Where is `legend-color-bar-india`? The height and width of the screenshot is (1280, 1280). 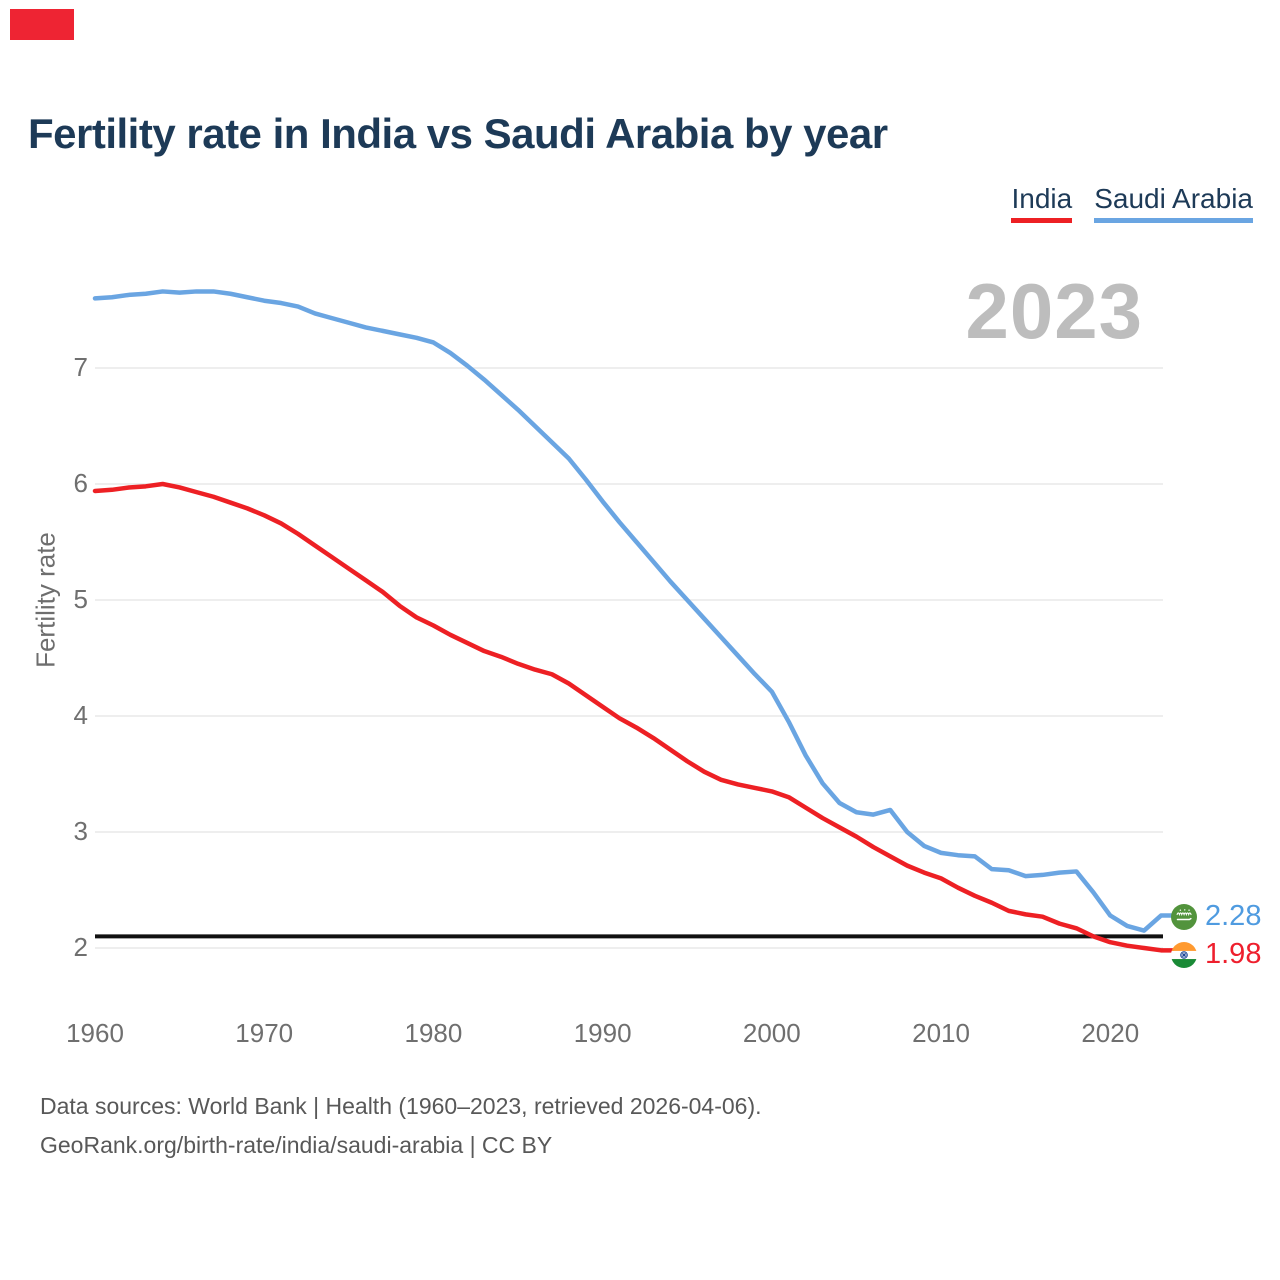 legend-color-bar-india is located at coordinates (1042, 220).